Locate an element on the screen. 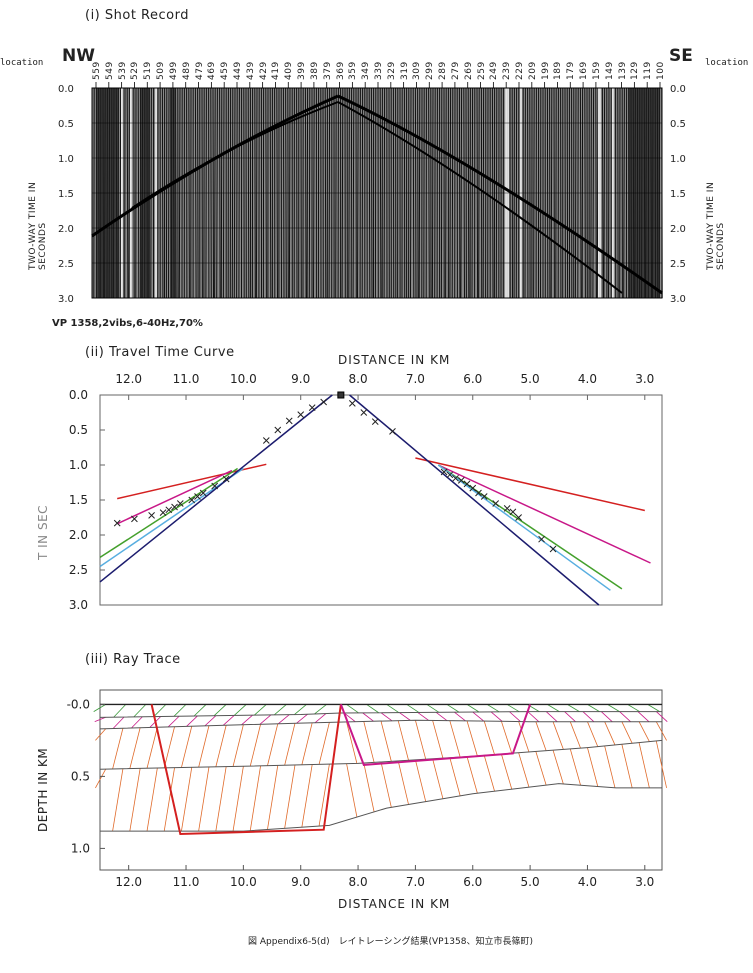 This screenshot has height=973, width=753. time-tick-right: 0.0 is located at coordinates (678, 89).